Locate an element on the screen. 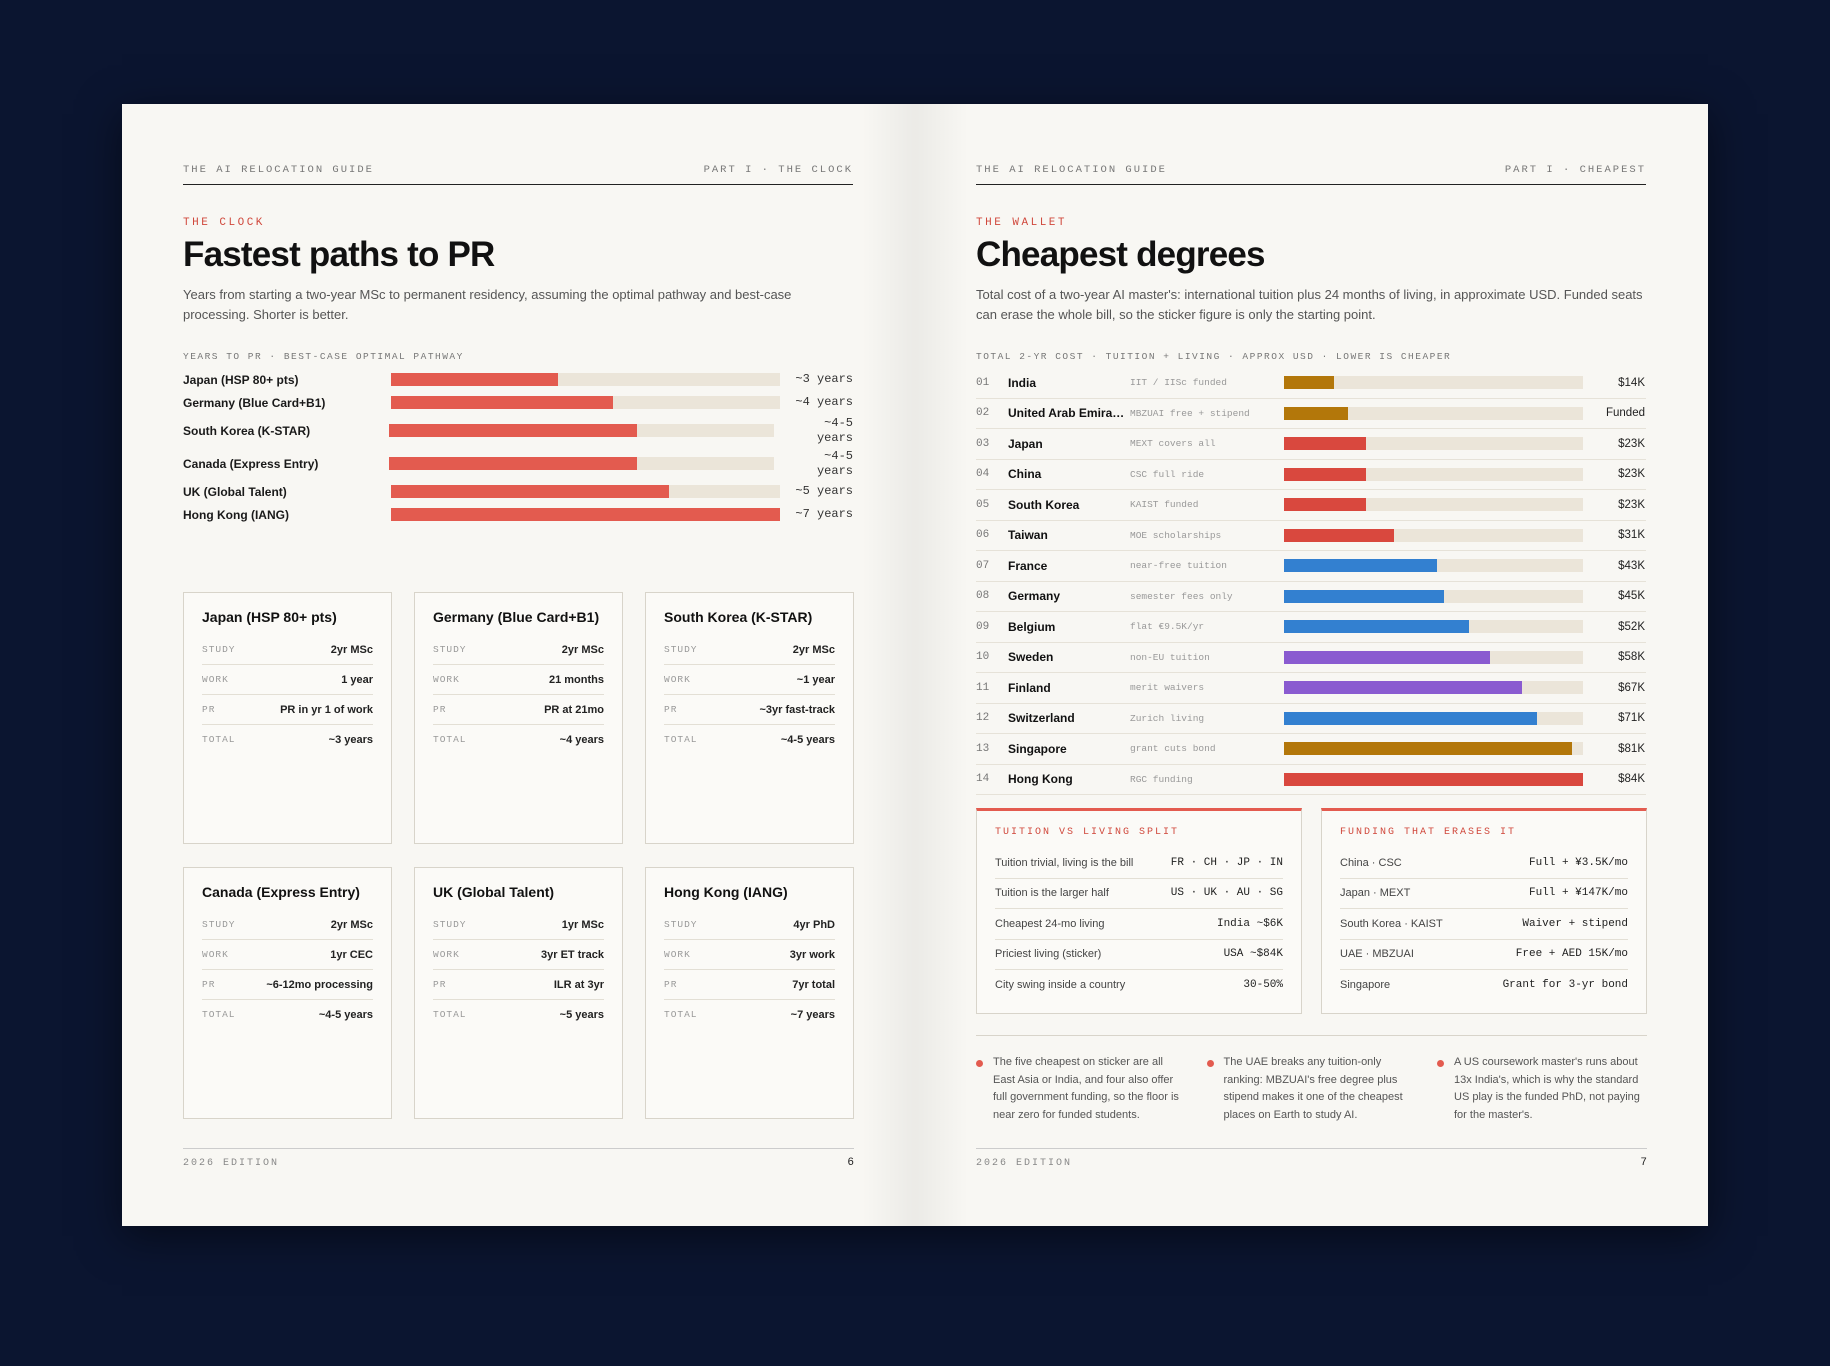 This screenshot has height=1366, width=1830. card-title: UK (Global Talent) is located at coordinates (494, 892).